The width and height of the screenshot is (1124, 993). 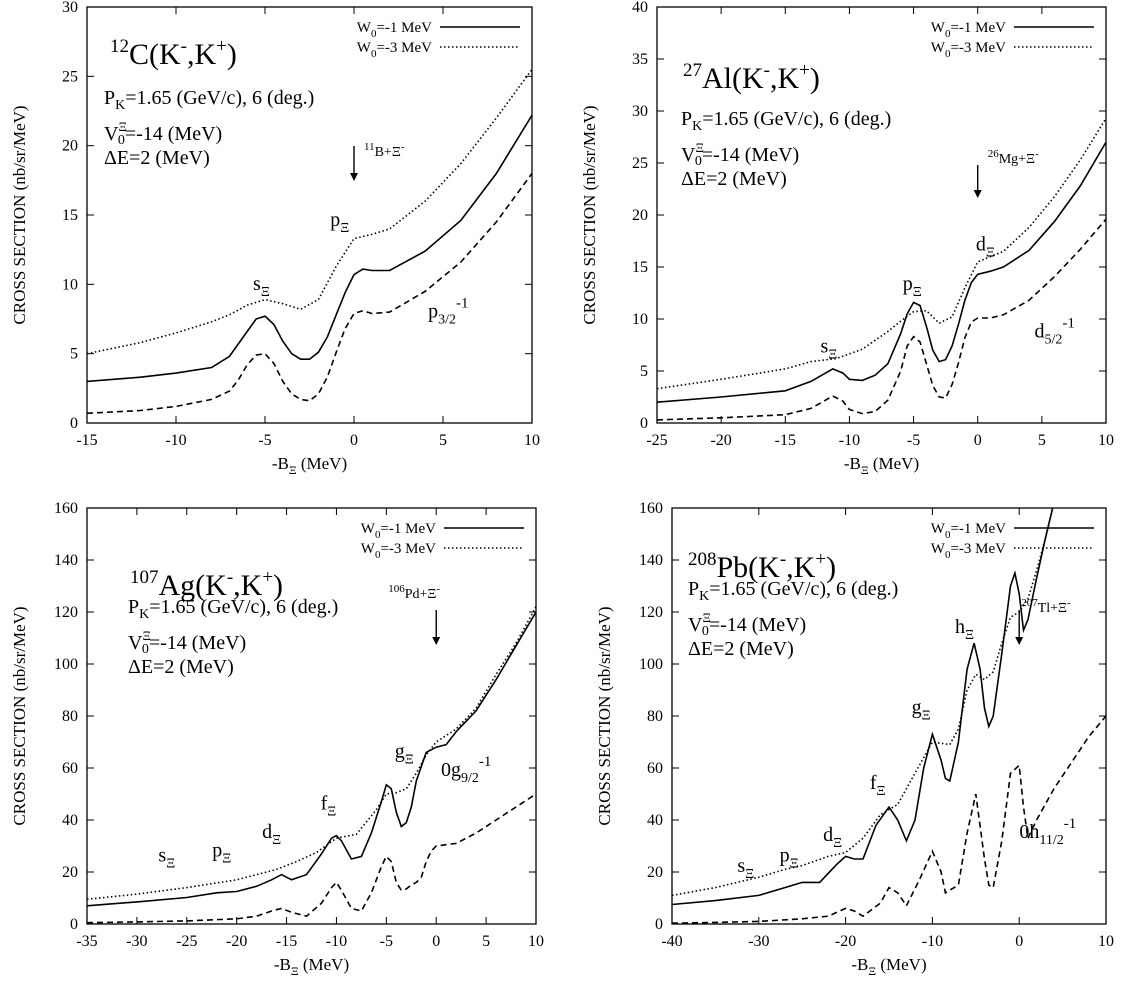 I want to click on series-line-solid, so click(x=311, y=759).